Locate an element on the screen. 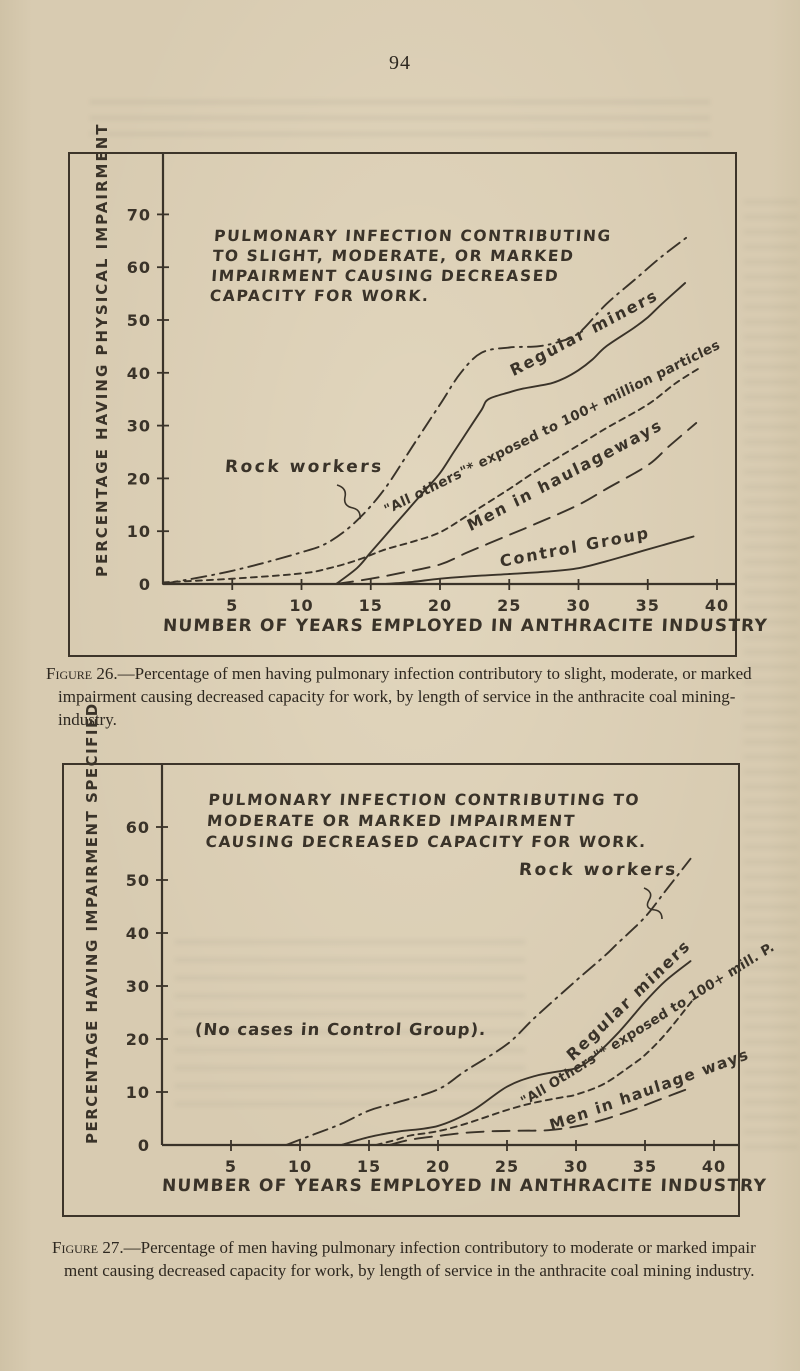 This screenshot has width=800, height=1371. figure-27-no-cases-note: (No cases in Control Group). is located at coordinates (341, 1029).